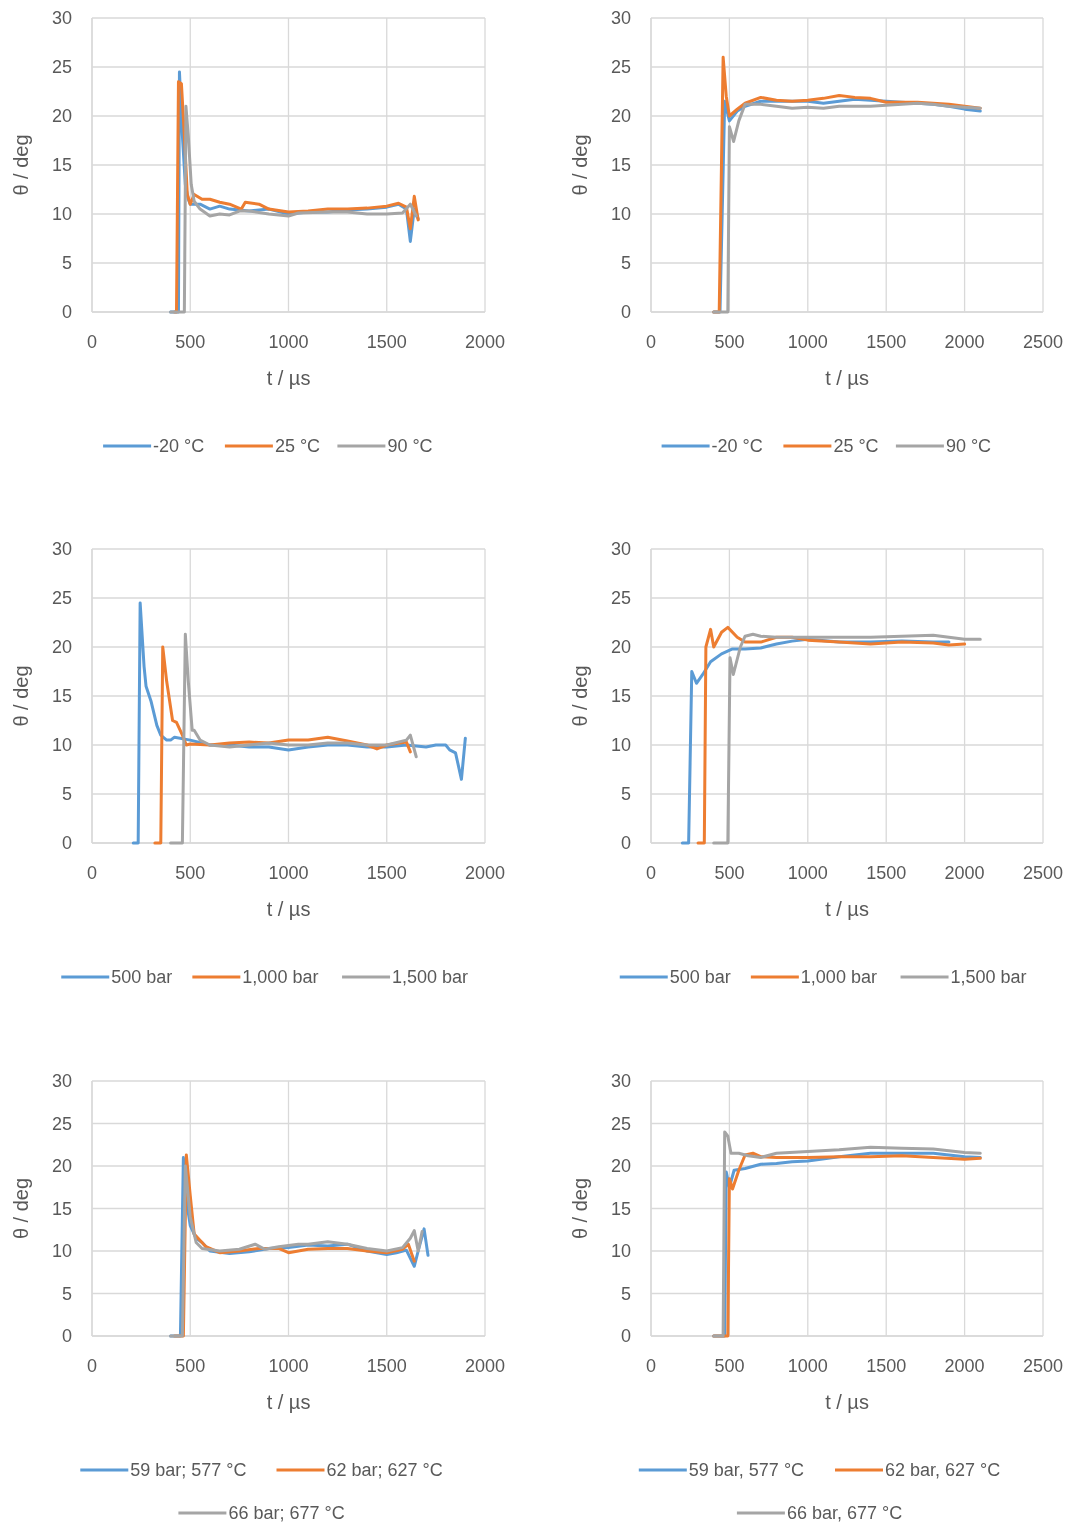 Image resolution: width=1073 pixels, height=1525 pixels. Describe the element at coordinates (746, 1470) in the screenshot. I see `legend-label: 59 bar, 577 °C` at that location.